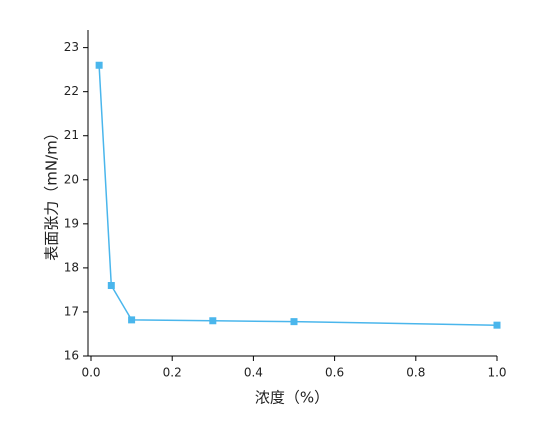  Describe the element at coordinates (71, 356) in the screenshot. I see `y-tick-label: 16` at that location.